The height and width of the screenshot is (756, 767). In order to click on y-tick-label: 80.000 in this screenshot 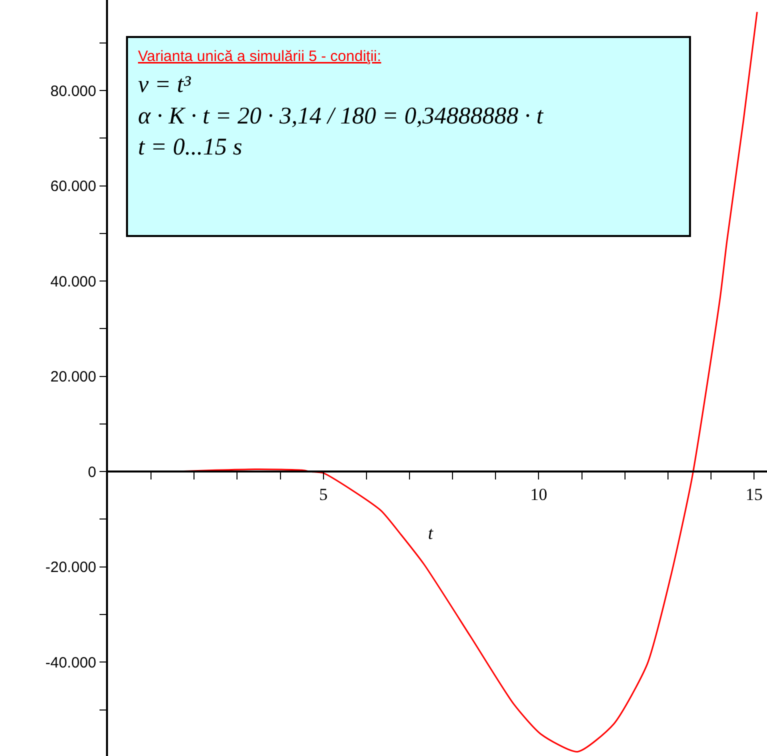, I will do `click(73, 91)`.